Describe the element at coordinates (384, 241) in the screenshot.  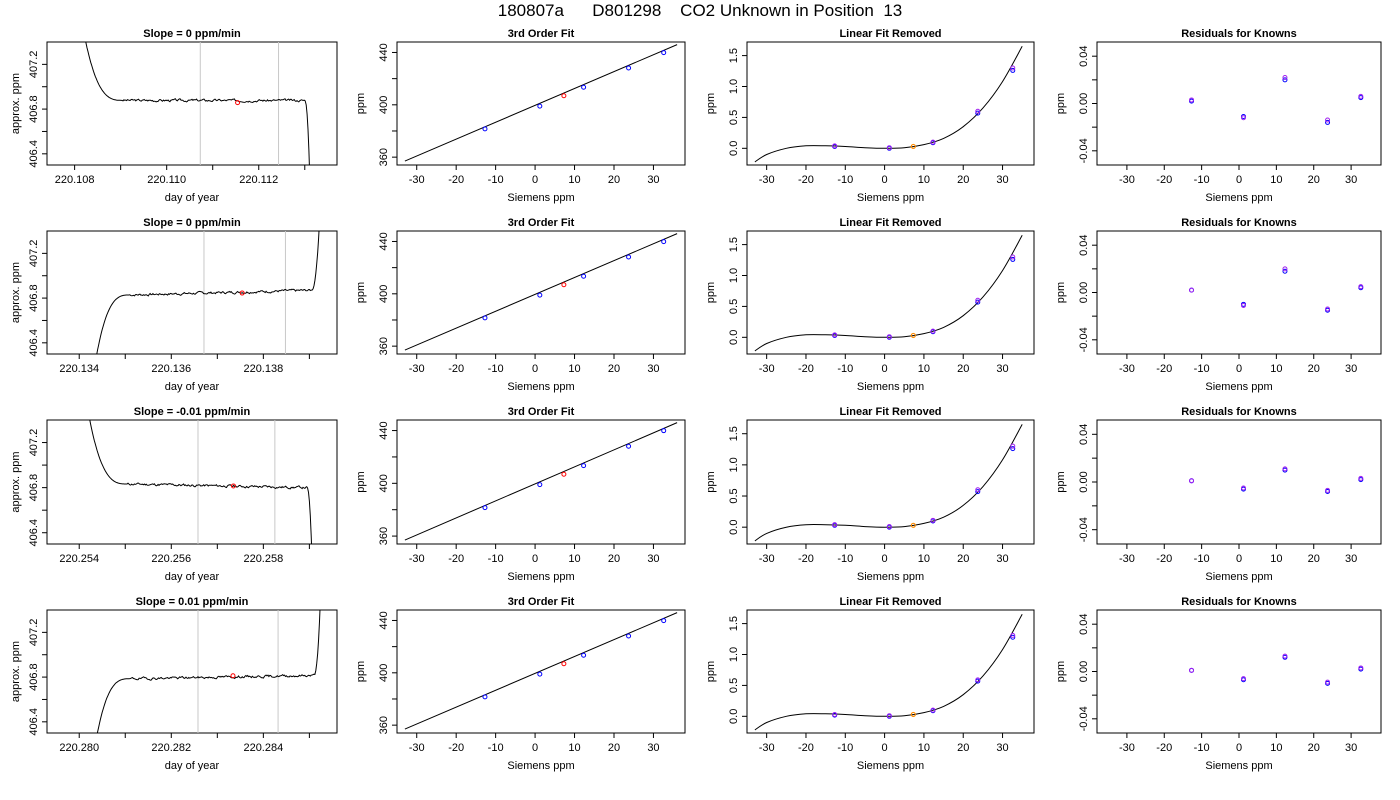
I see `y-tick-label: 440` at that location.